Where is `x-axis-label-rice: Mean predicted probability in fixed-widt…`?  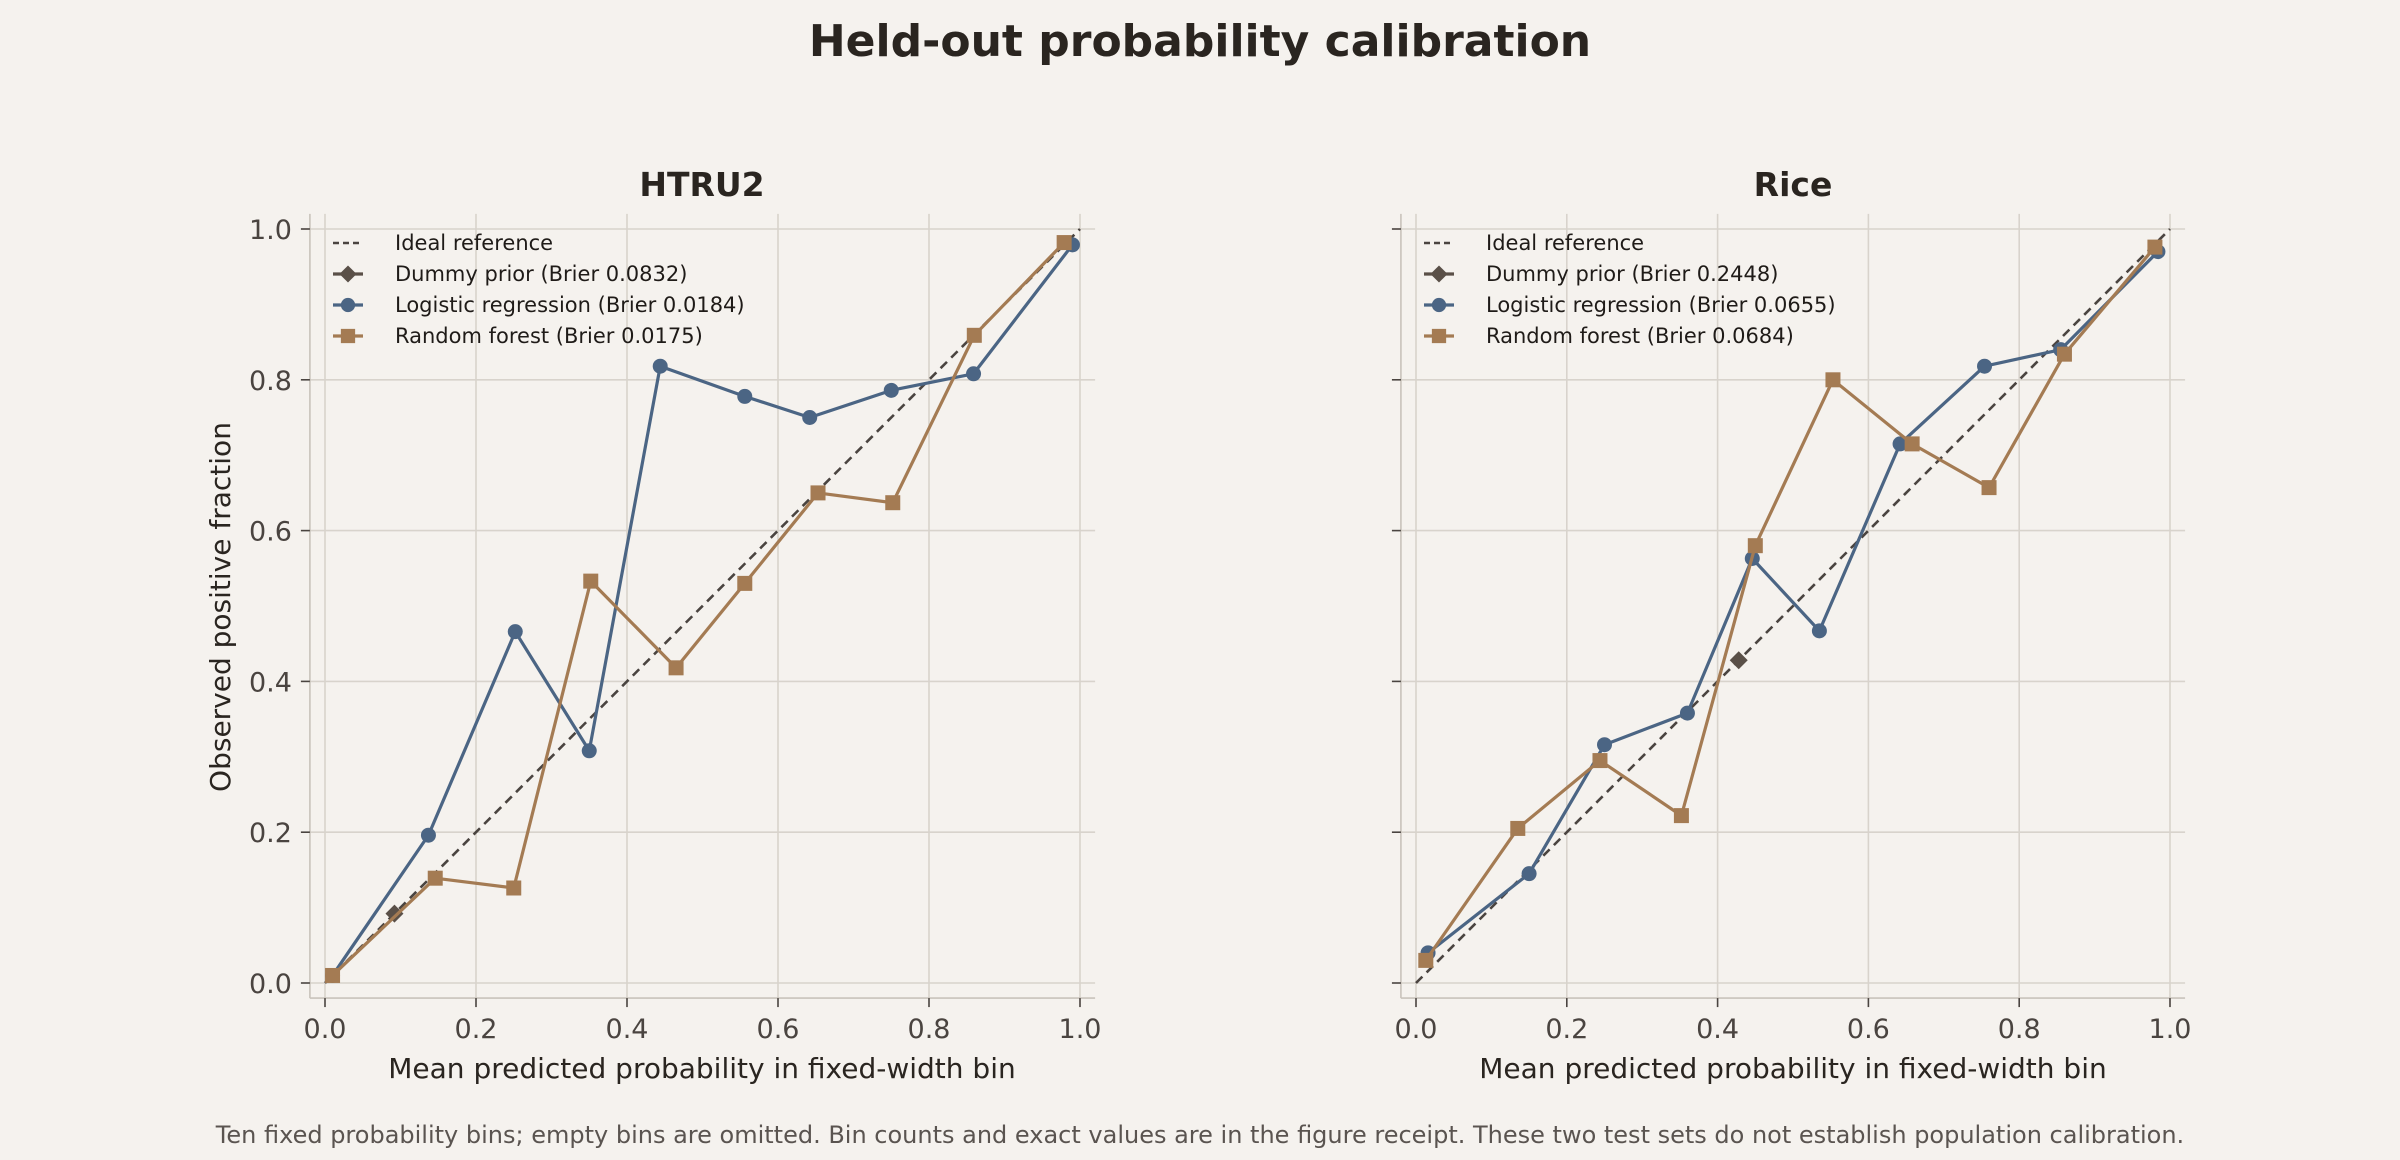 x-axis-label-rice: Mean predicted probability in fixed-widt… is located at coordinates (1792, 1068).